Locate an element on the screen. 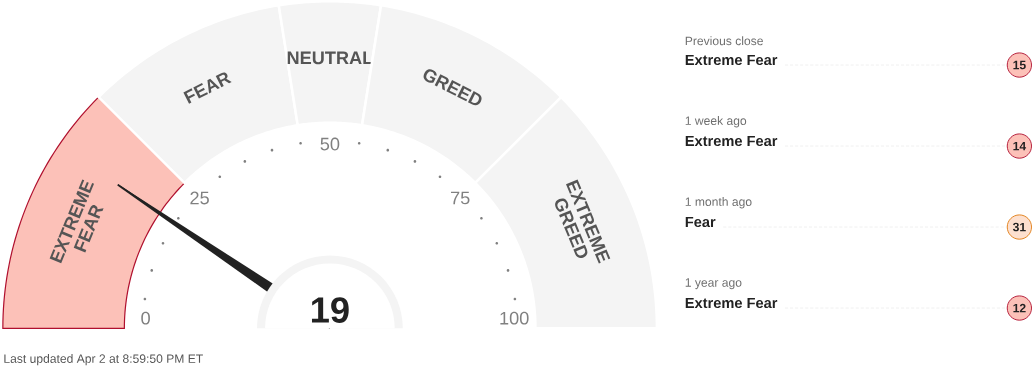  text: 14 is located at coordinates (1020, 146).